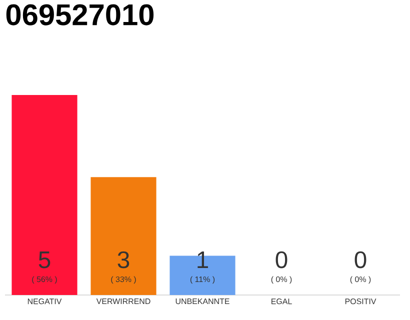 This screenshot has width=410, height=320. Describe the element at coordinates (80, 15) in the screenshot. I see `chart-title: 069527010` at that location.